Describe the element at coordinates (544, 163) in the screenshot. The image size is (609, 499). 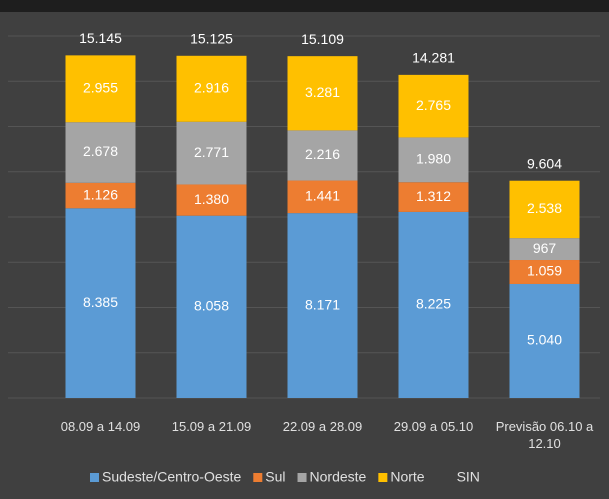
I see `total-label: 9.604` at that location.